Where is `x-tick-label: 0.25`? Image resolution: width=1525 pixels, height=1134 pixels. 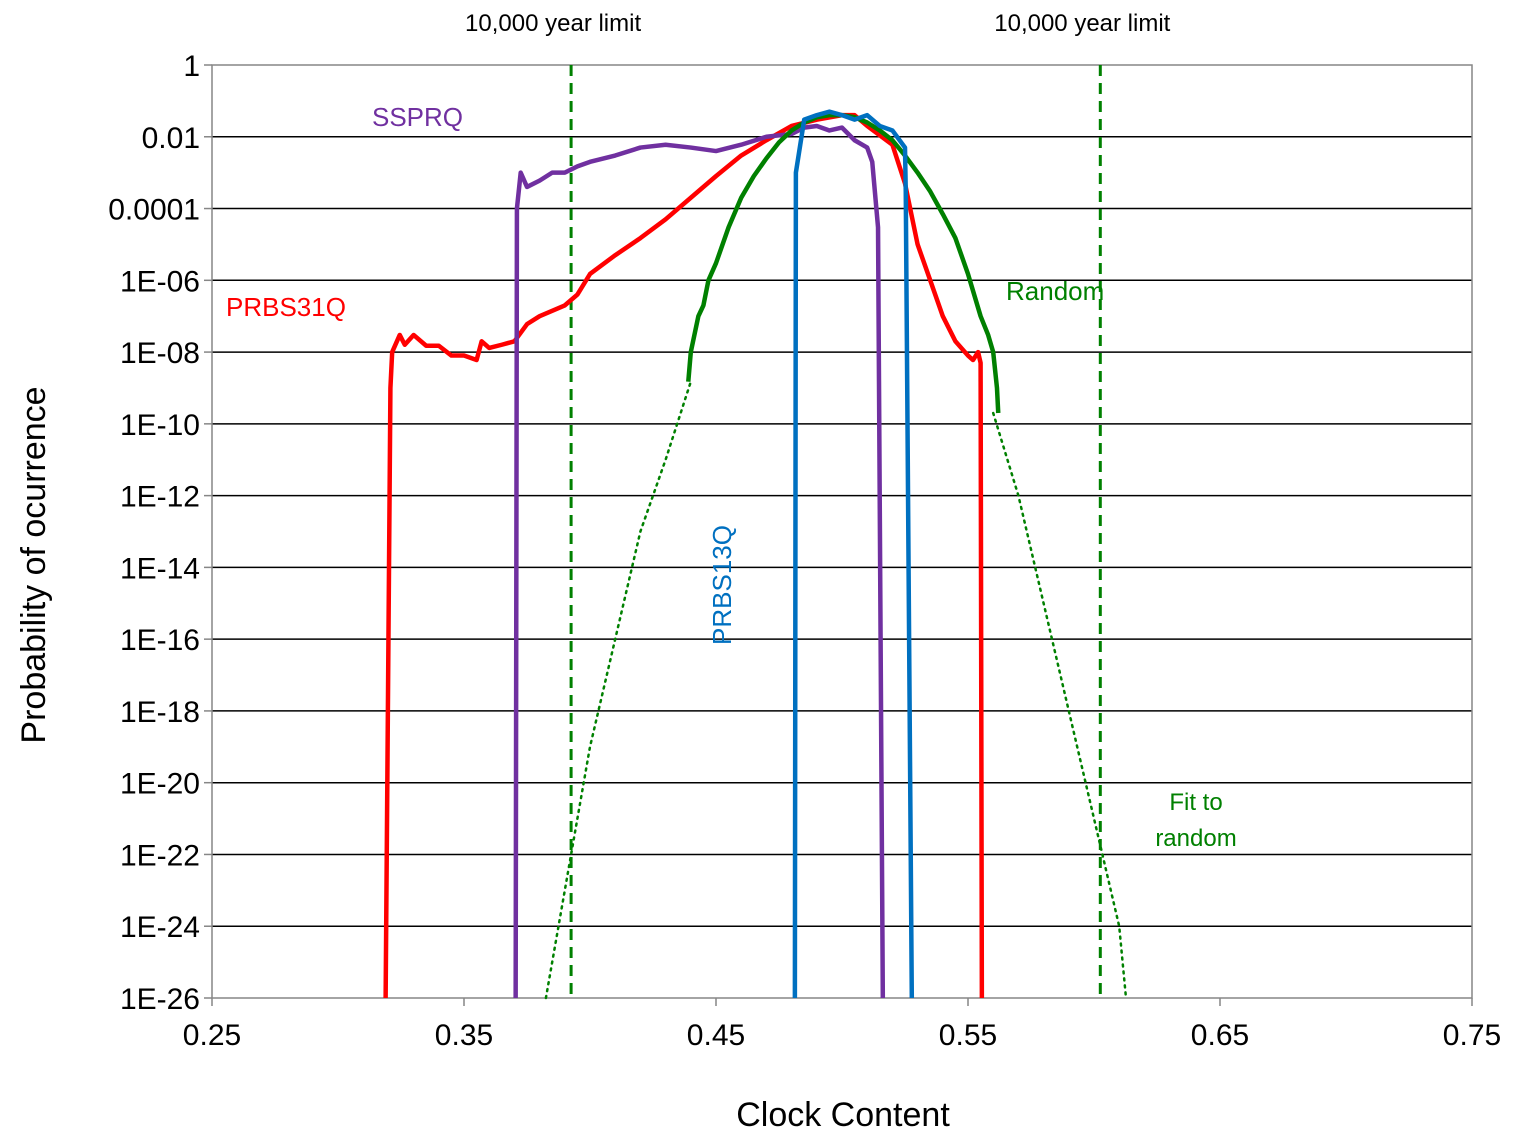 x-tick-label: 0.25 is located at coordinates (212, 1035).